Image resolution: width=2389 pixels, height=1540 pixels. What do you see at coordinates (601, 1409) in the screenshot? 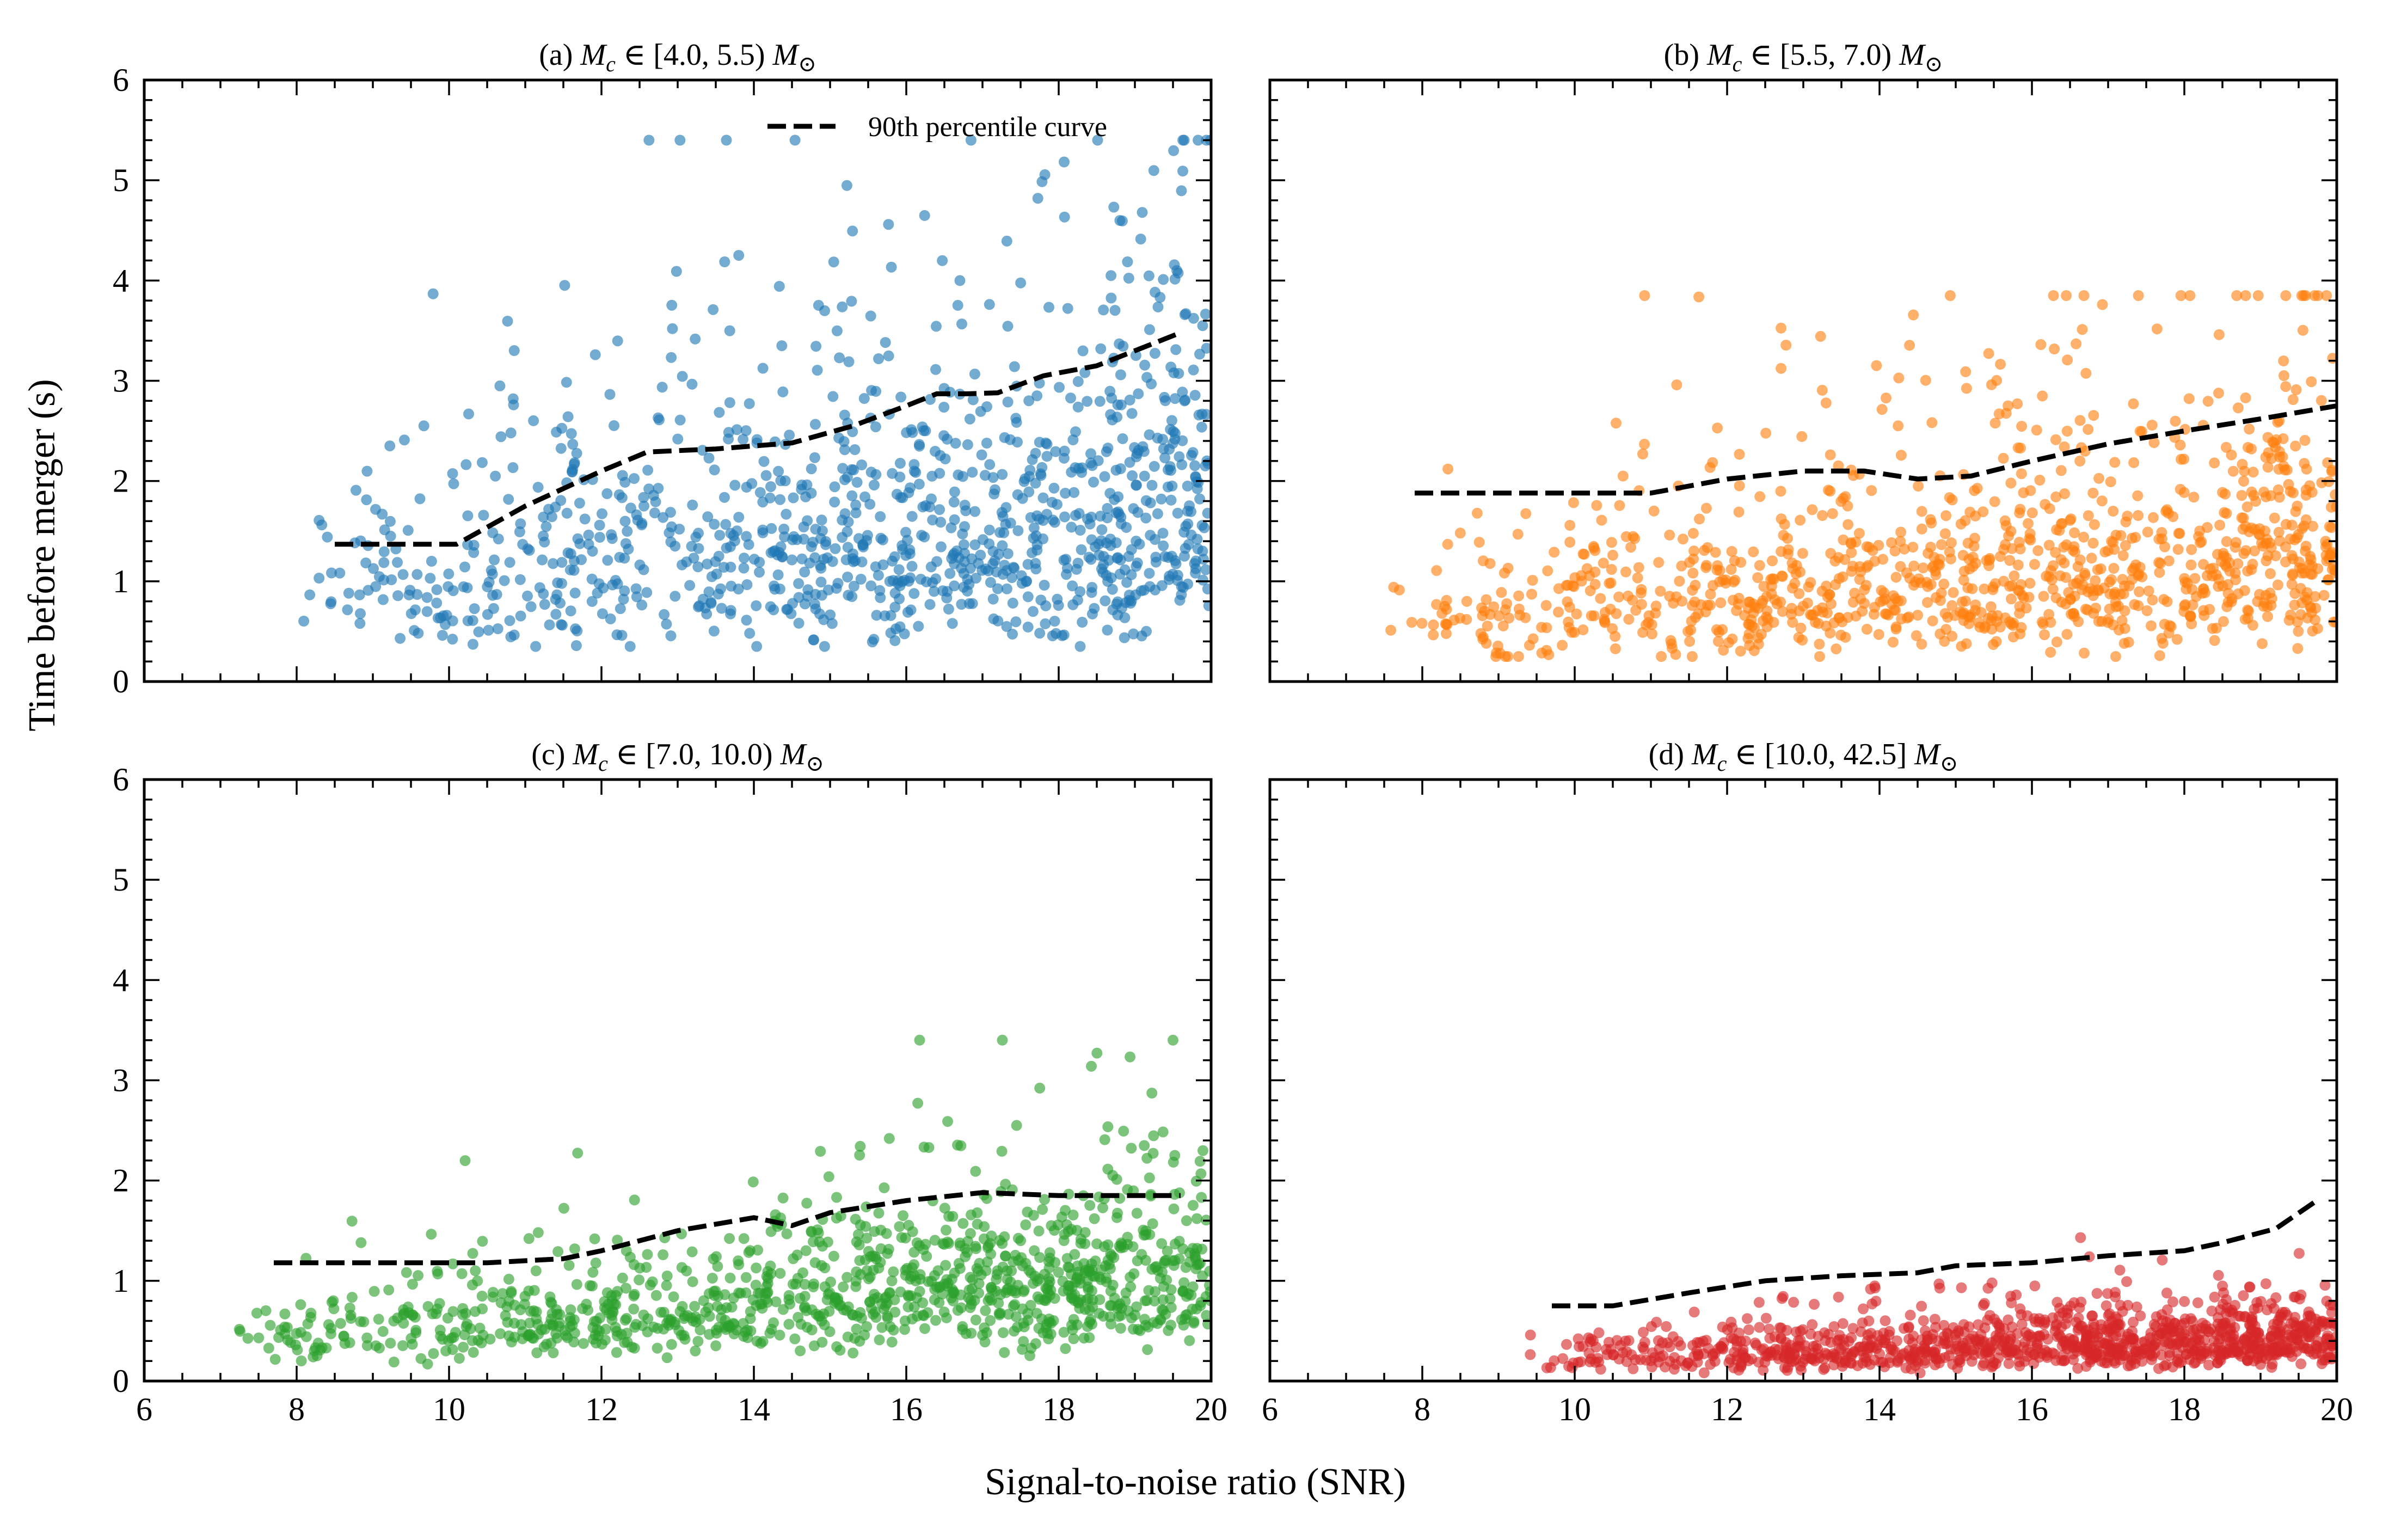
I see `x-tick-label: 12` at bounding box center [601, 1409].